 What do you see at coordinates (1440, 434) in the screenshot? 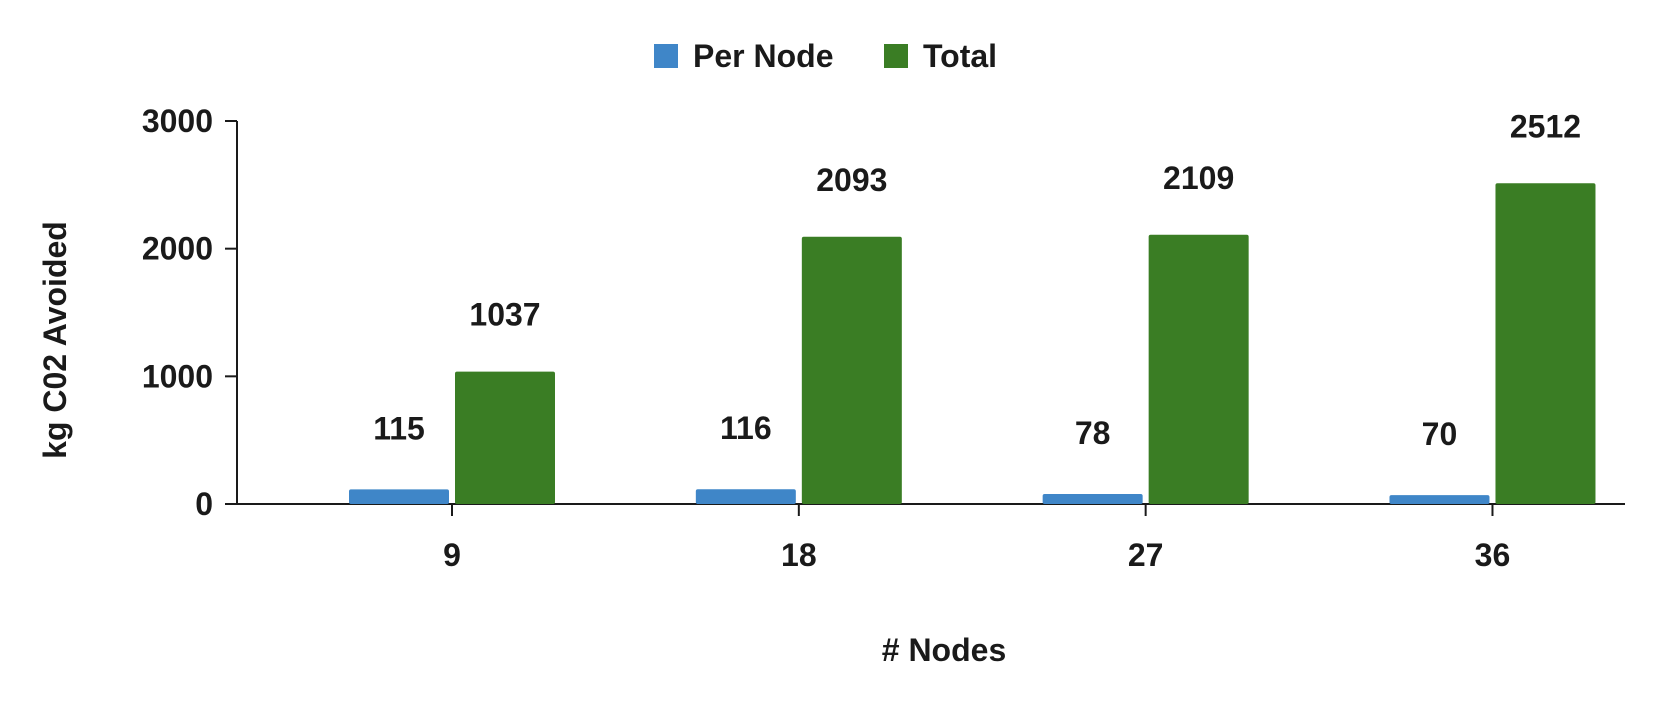
I see `data-label: 70` at bounding box center [1440, 434].